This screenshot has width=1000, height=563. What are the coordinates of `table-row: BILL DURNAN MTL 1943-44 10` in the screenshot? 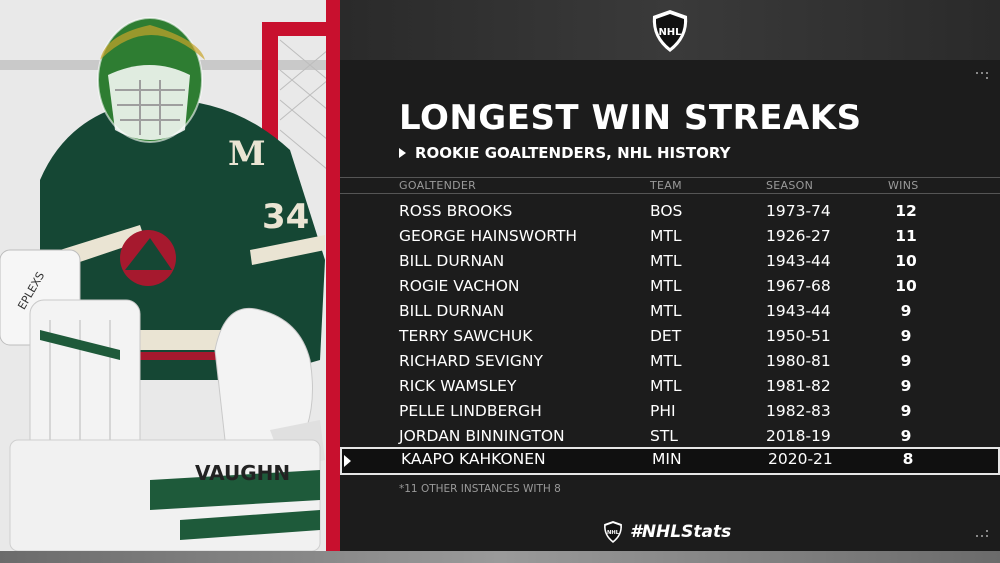 It's located at (670, 261).